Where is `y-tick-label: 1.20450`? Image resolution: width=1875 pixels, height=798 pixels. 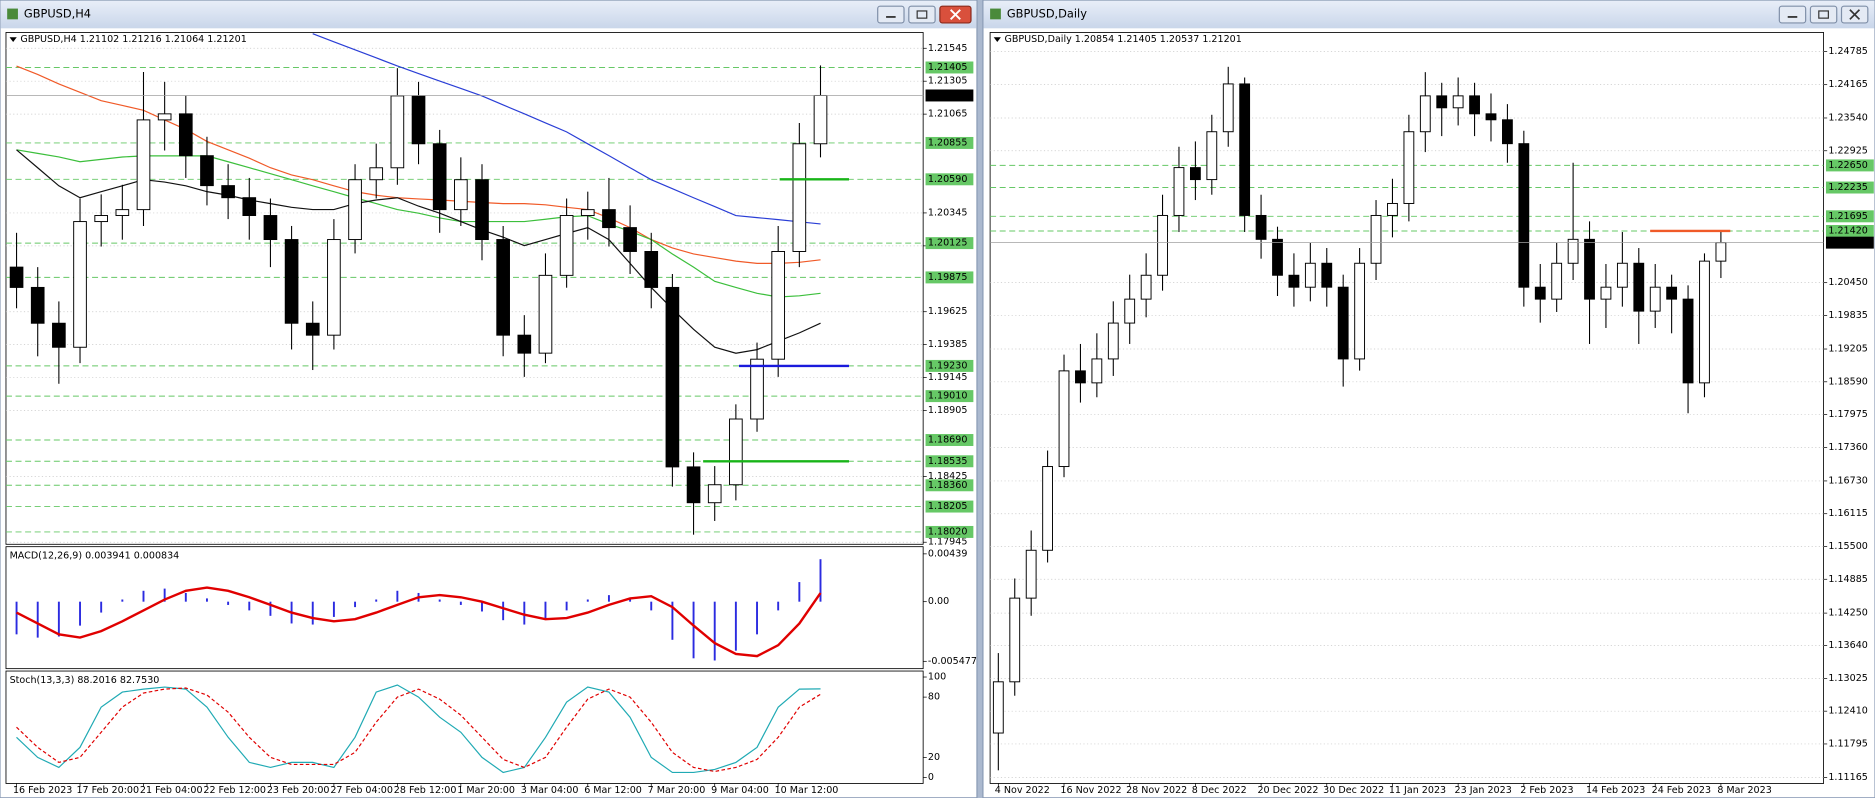 y-tick-label: 1.20450 is located at coordinates (1847, 282).